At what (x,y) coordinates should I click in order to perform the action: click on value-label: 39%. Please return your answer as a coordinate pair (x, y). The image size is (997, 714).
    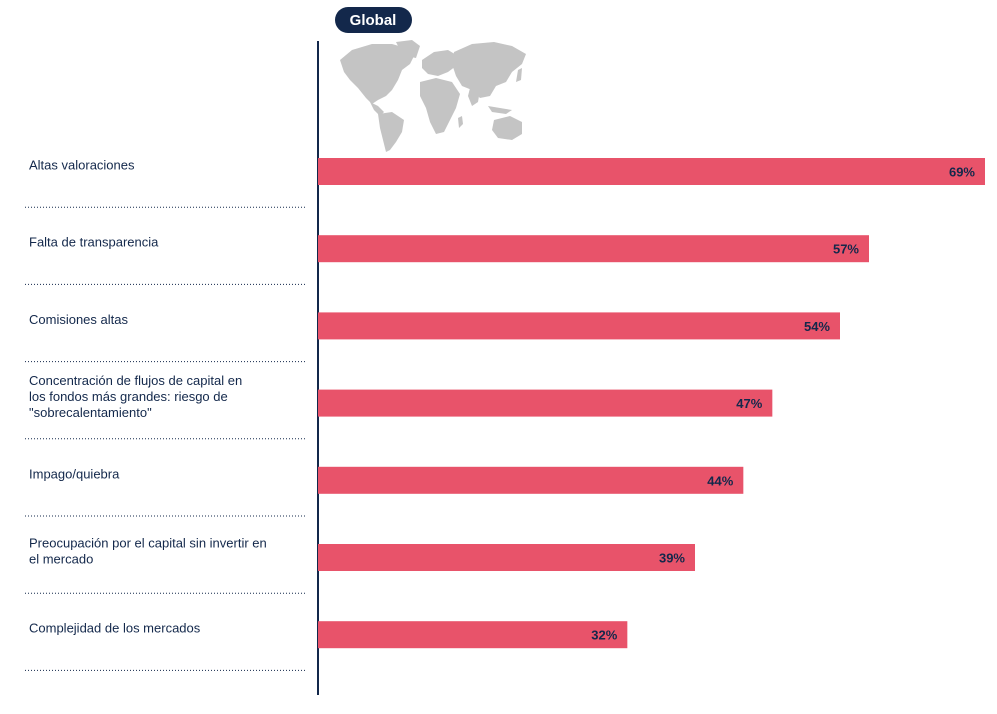
    Looking at the image, I should click on (672, 558).